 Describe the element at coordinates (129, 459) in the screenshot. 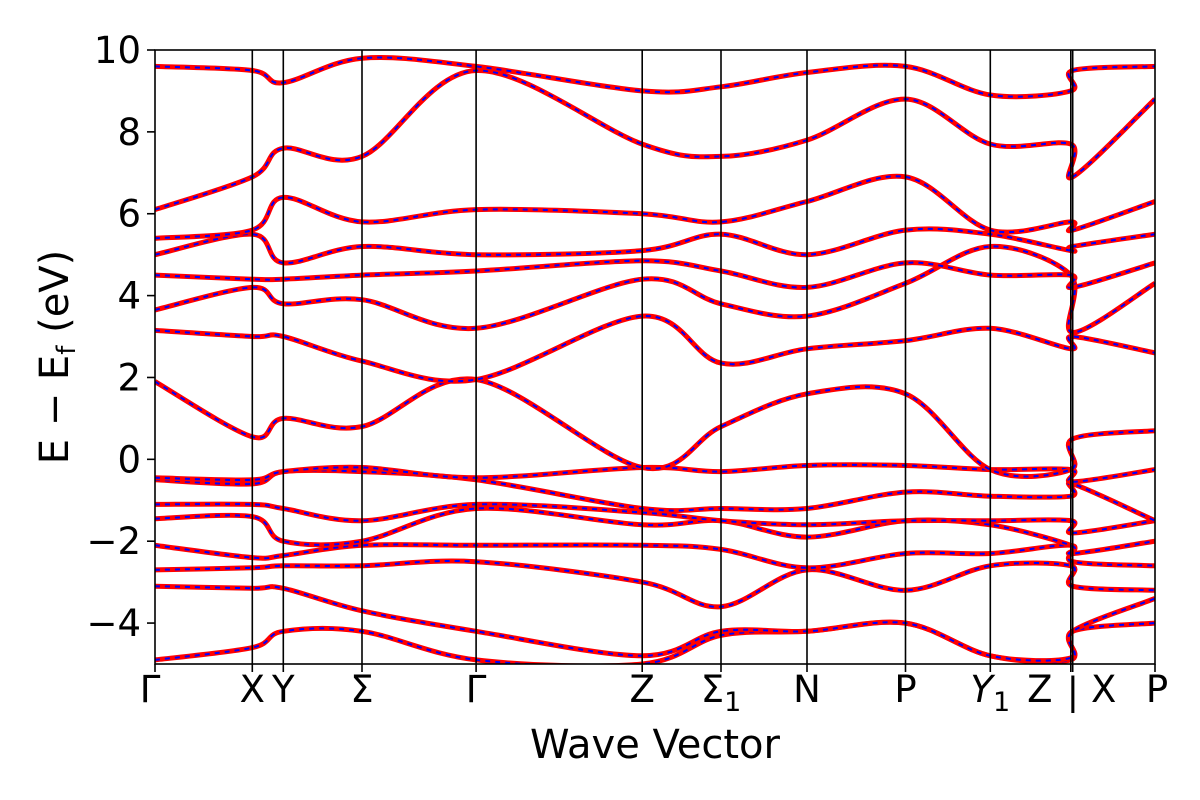

I see `y-tick-label: 0` at that location.